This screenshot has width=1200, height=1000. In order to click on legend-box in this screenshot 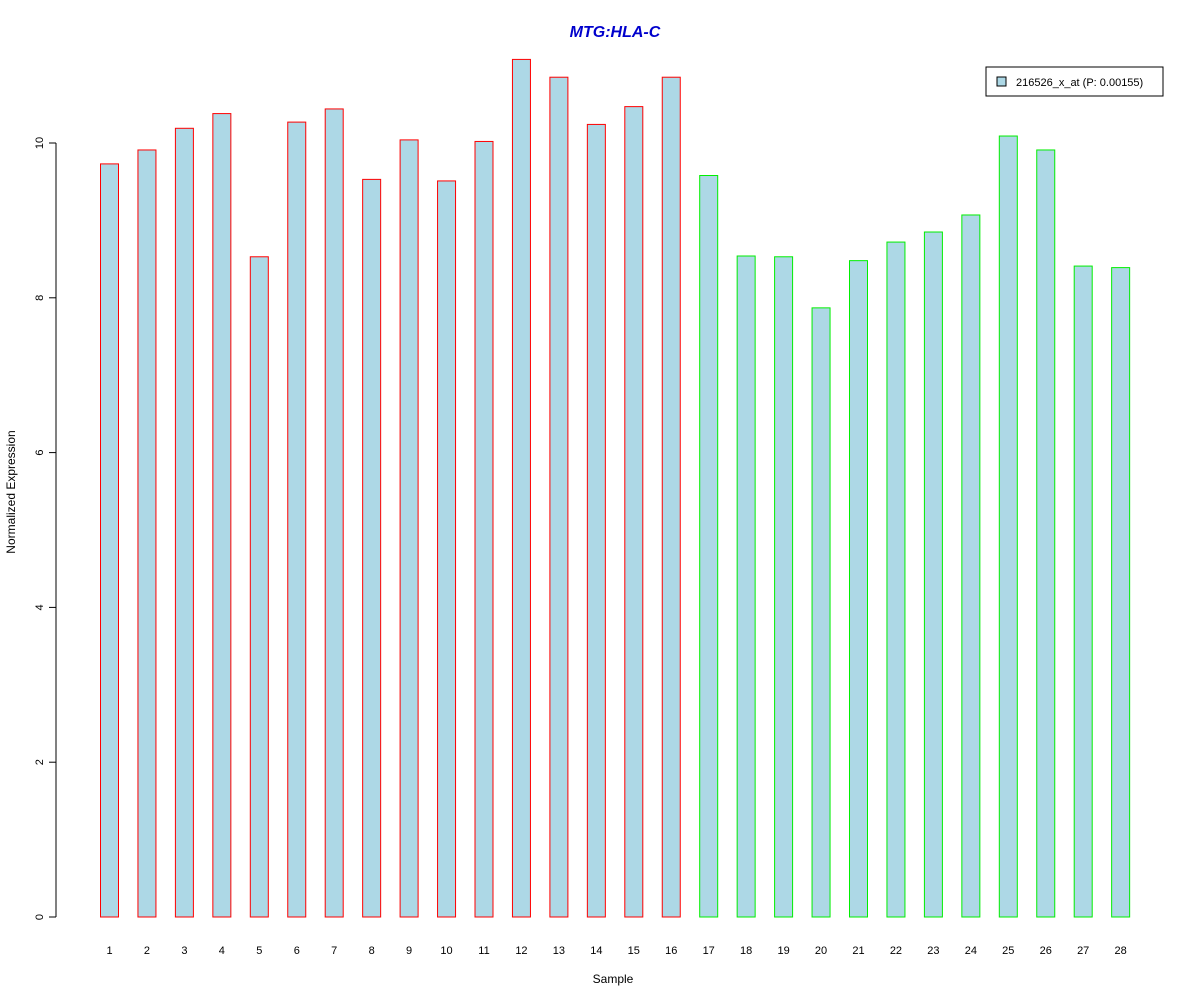, I will do `click(1074, 81)`.